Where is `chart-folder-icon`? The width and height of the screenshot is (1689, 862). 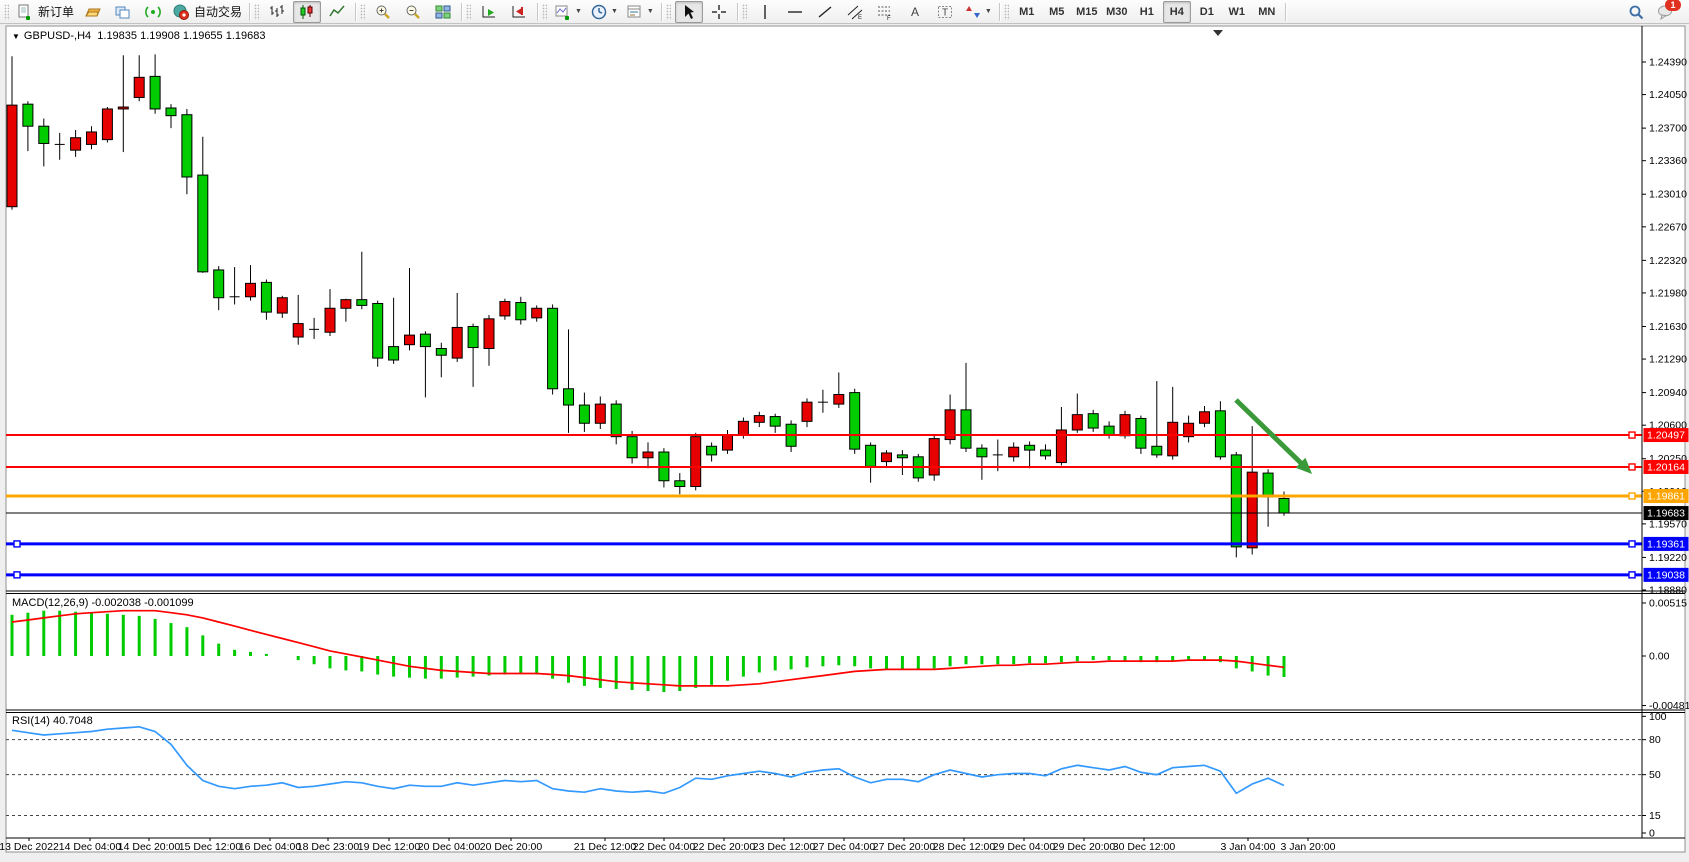 chart-folder-icon is located at coordinates (93, 12).